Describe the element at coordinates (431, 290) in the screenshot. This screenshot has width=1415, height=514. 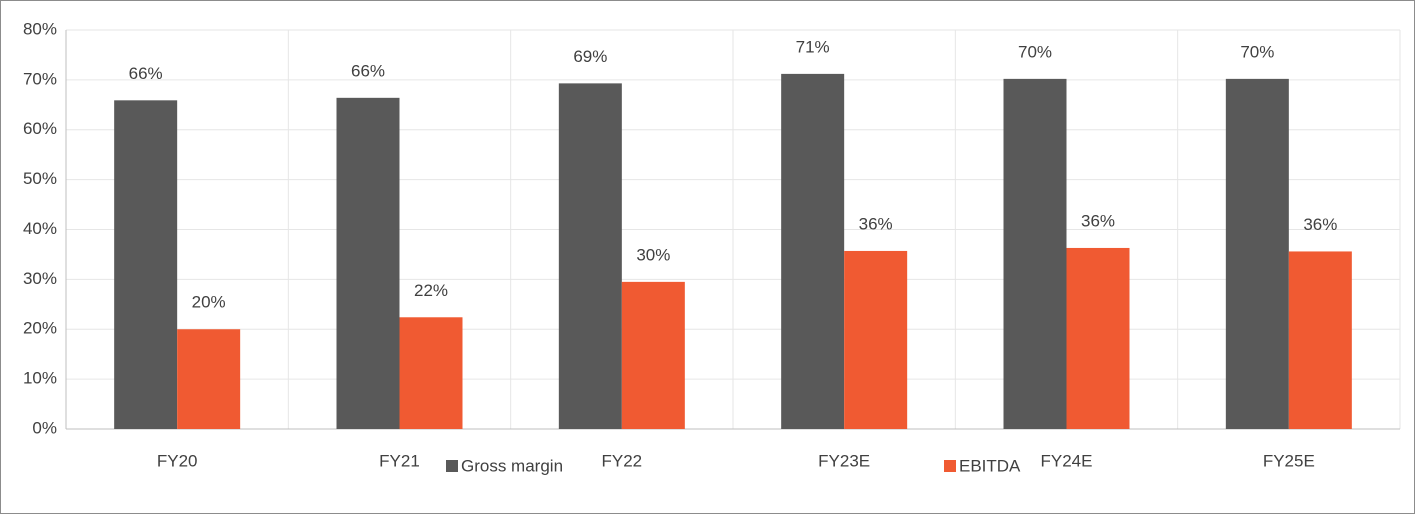
I see `data-label: 22%` at that location.